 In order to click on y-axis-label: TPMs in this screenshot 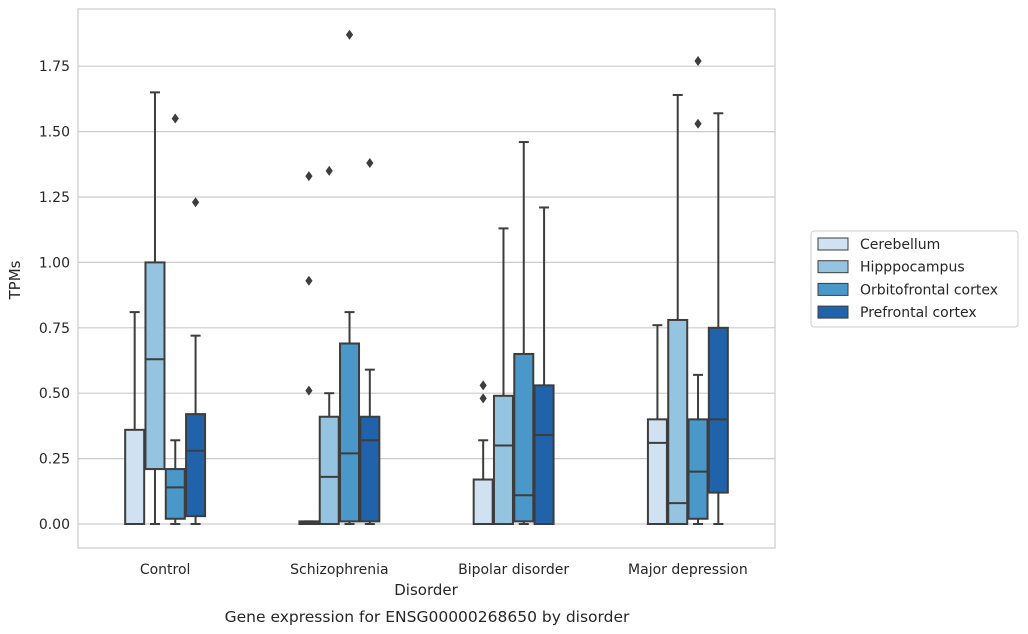, I will do `click(15, 280)`.